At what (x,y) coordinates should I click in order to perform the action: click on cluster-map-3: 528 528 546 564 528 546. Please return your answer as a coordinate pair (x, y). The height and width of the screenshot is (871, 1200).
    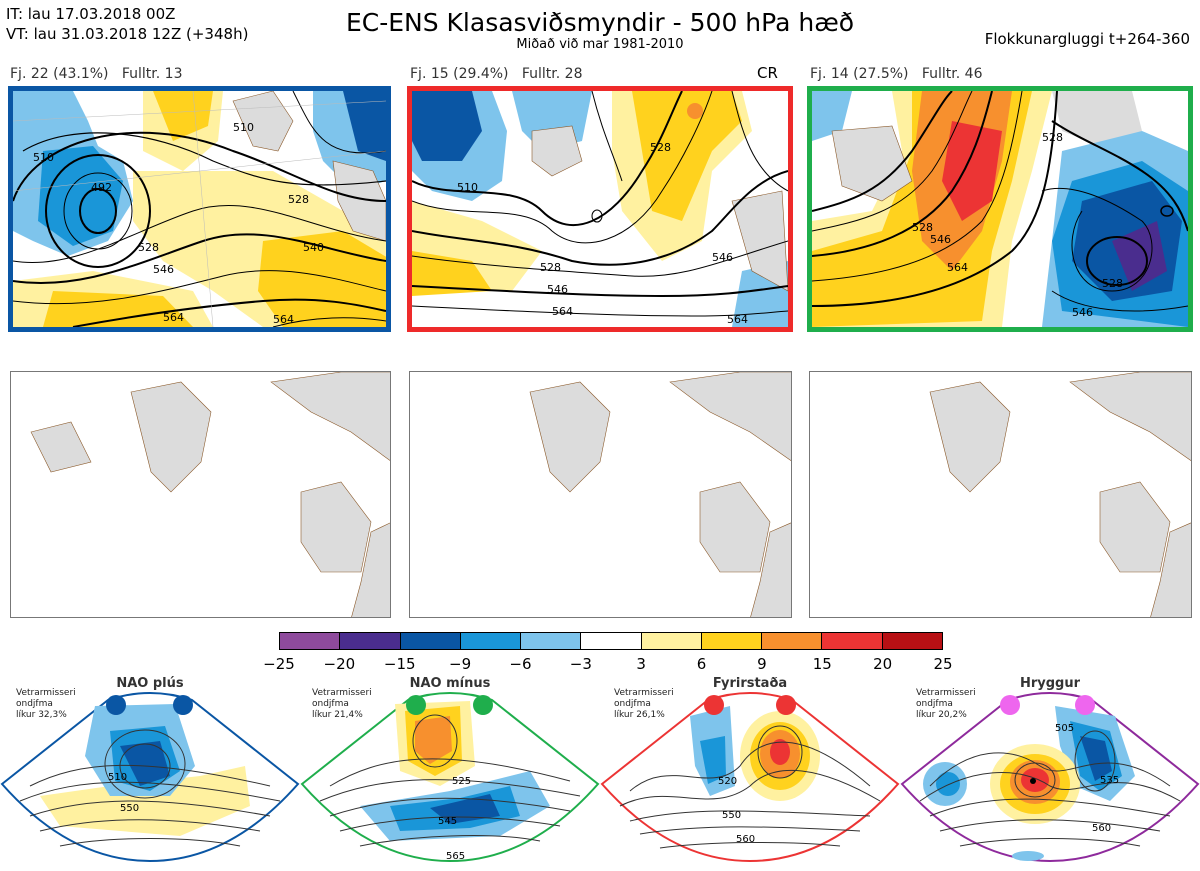
    Looking at the image, I should click on (1000, 209).